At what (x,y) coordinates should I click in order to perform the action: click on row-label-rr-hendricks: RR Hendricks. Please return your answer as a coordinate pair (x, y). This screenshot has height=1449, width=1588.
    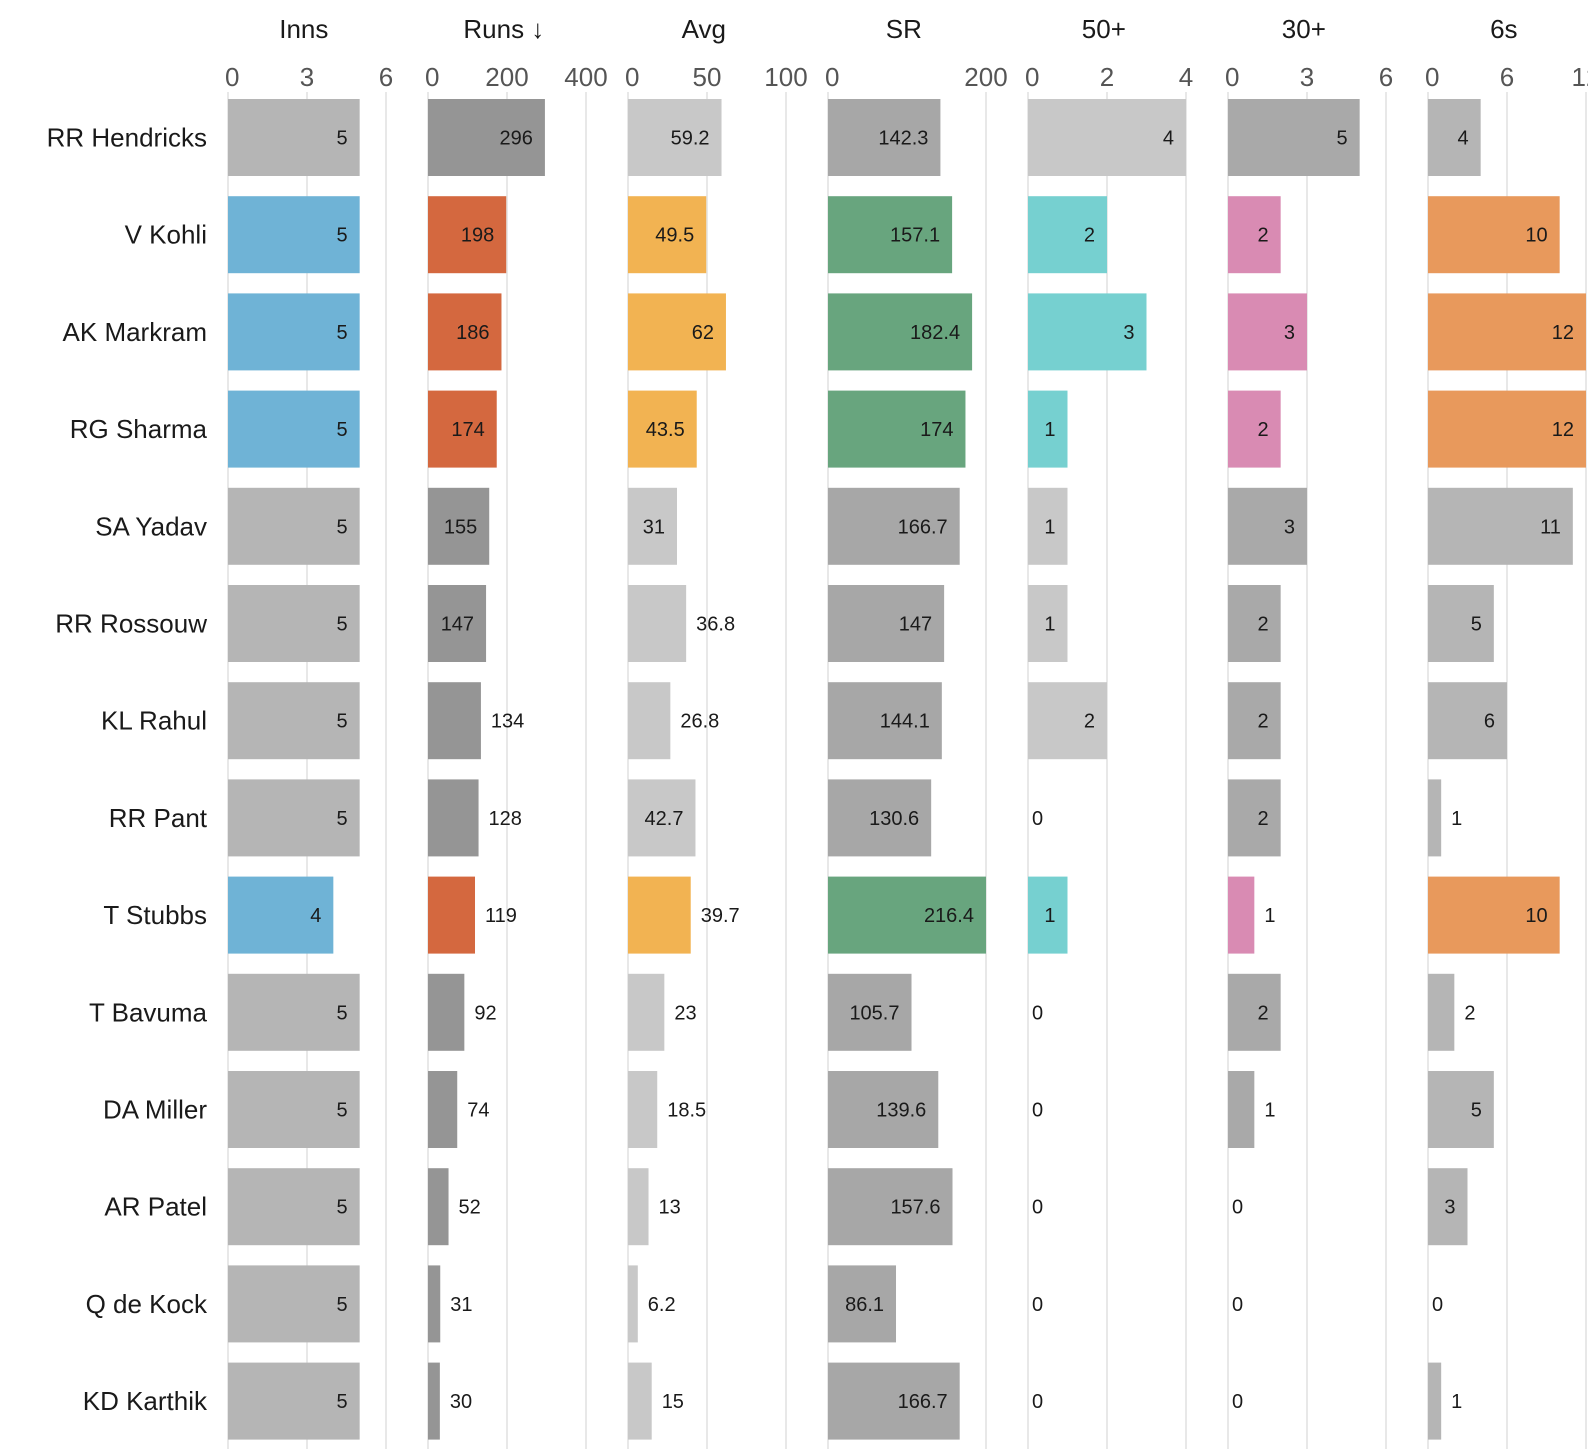
    Looking at the image, I should click on (127, 138).